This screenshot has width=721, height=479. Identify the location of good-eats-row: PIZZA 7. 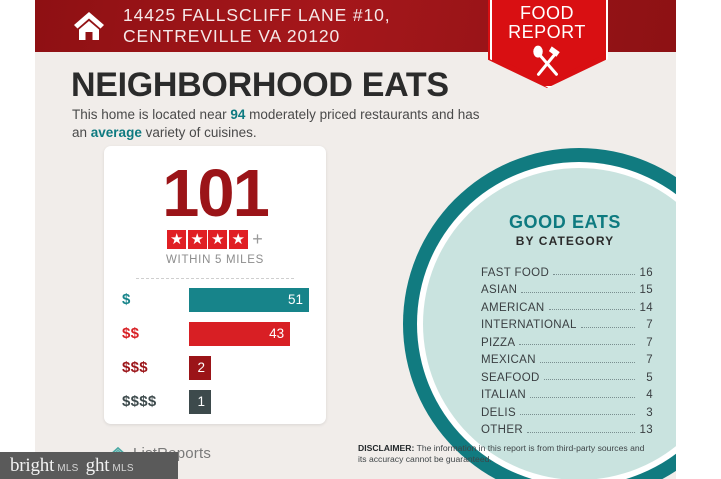
(567, 340).